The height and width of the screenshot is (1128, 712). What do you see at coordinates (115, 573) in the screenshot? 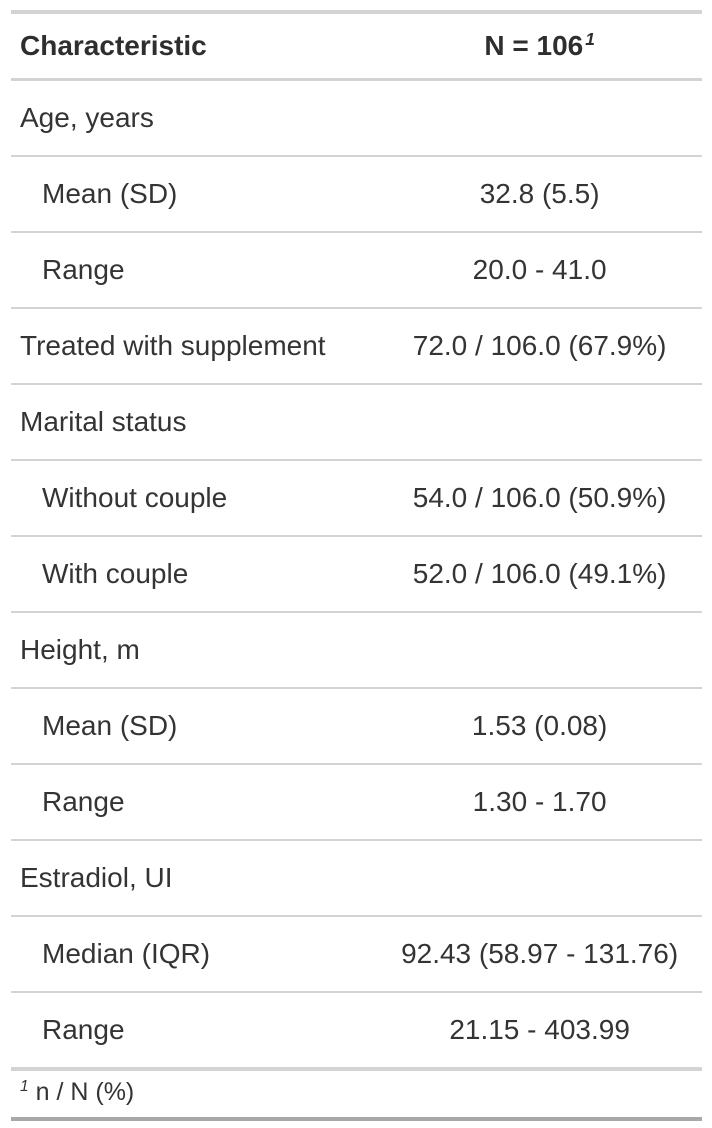
I see `row-label: With couple` at bounding box center [115, 573].